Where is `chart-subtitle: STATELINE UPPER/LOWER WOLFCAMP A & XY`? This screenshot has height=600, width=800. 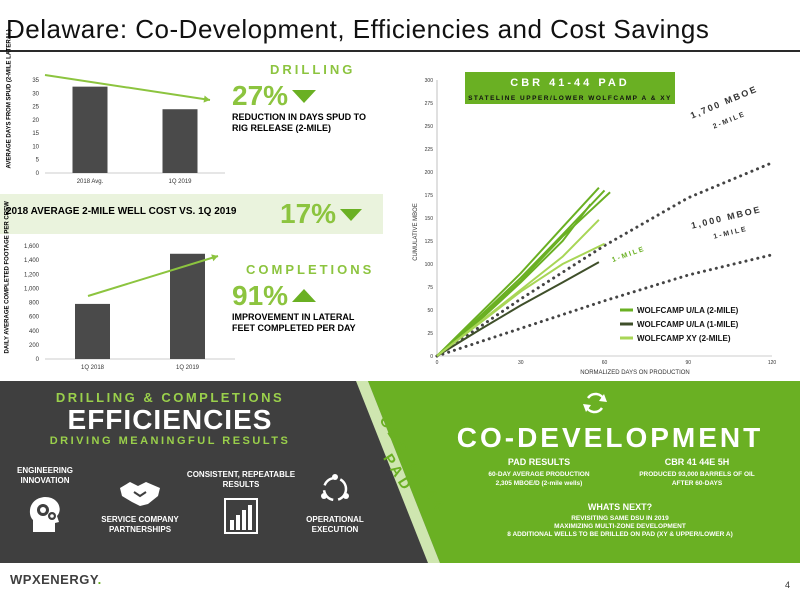
chart-subtitle: STATELINE UPPER/LOWER WOLFCAMP A & XY is located at coordinates (570, 98).